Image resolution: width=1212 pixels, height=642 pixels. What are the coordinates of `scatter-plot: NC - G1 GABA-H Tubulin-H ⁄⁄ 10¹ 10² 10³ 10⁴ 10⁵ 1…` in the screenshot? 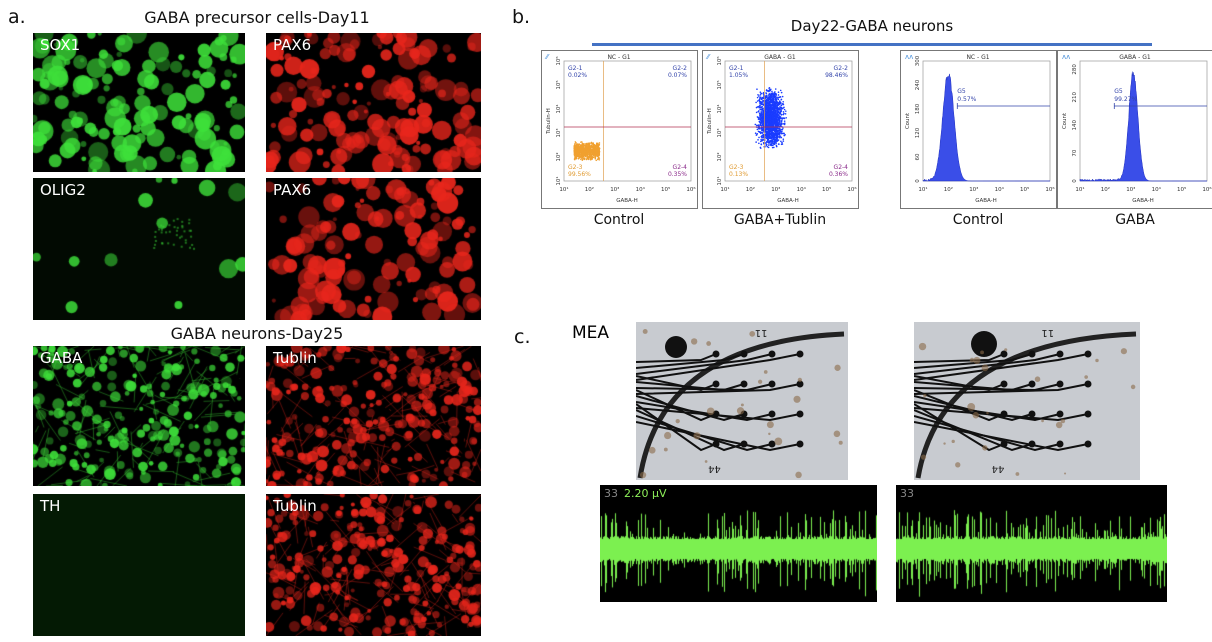 It's located at (619, 129).